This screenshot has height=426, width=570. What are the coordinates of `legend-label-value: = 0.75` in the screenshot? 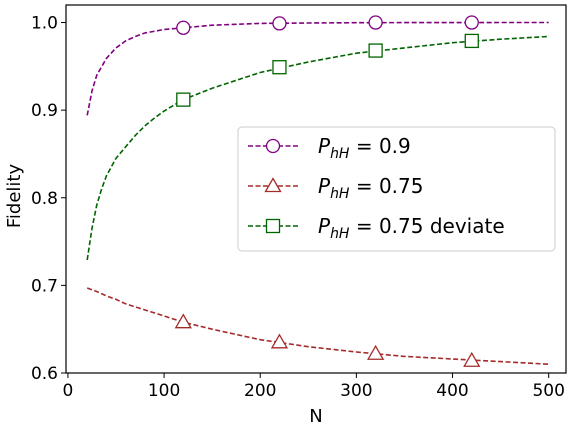 It's located at (386, 186).